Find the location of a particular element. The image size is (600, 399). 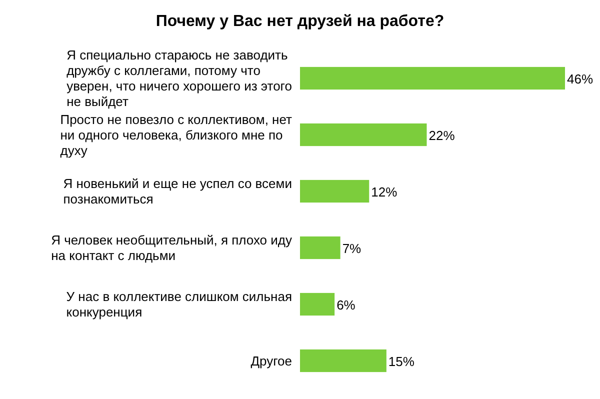

data-label: 6% is located at coordinates (346, 304).